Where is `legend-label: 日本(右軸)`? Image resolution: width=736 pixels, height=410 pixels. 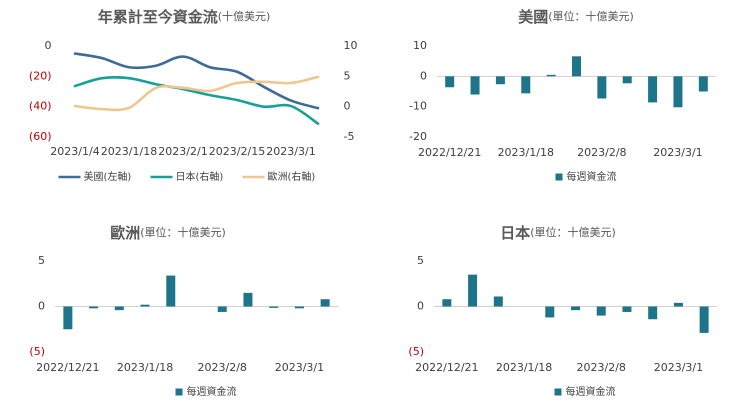
legend-label: 日本(右軸) is located at coordinates (200, 176).